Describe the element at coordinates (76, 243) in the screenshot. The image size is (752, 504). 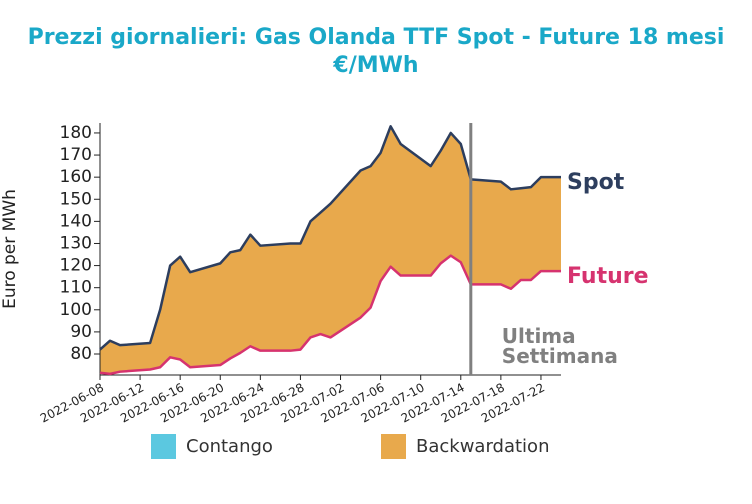
I see `y-tick-label: 130` at that location.